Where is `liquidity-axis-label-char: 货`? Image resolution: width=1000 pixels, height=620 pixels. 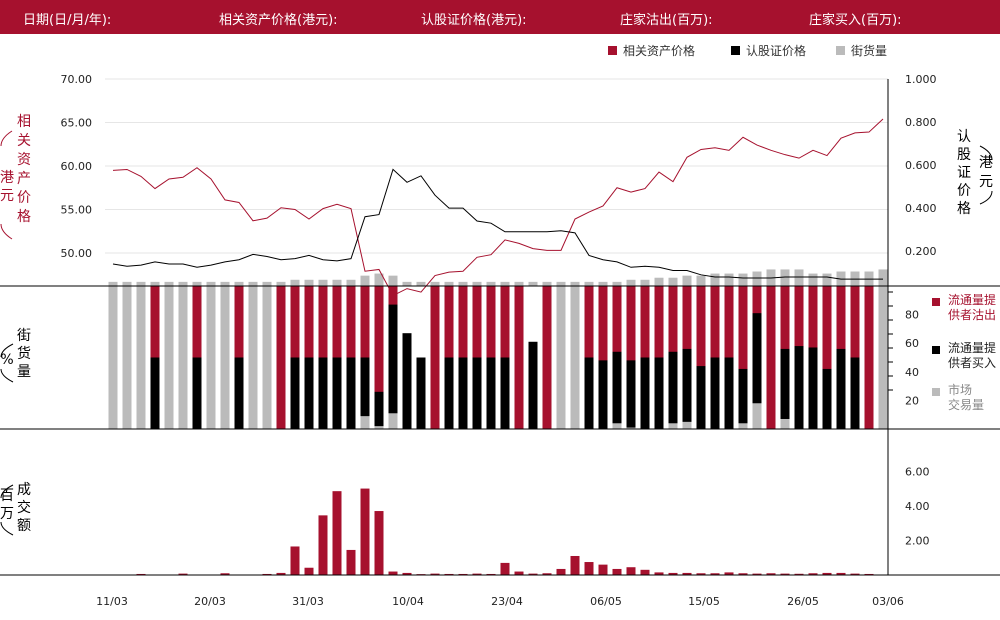 liquidity-axis-label-char: 货 is located at coordinates (24, 353).